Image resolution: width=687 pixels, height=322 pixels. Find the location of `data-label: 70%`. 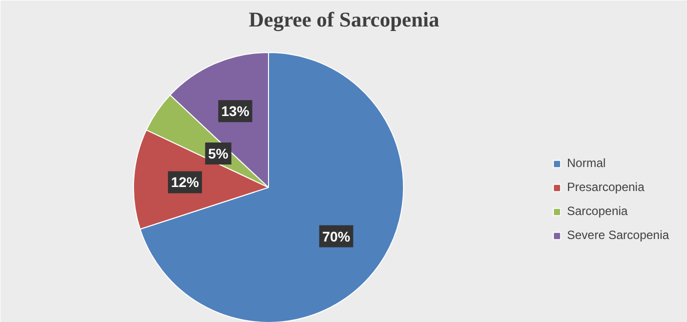

data-label: 70% is located at coordinates (336, 236).